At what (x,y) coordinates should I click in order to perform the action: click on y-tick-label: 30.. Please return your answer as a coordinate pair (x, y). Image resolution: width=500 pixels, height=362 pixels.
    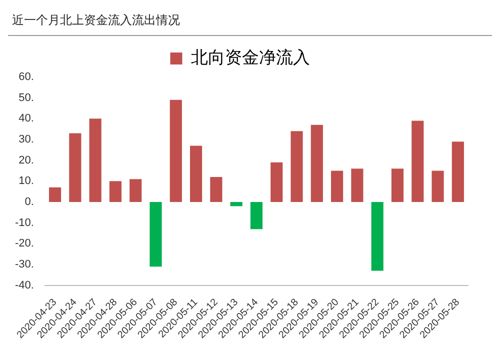
    Looking at the image, I should click on (26, 140).